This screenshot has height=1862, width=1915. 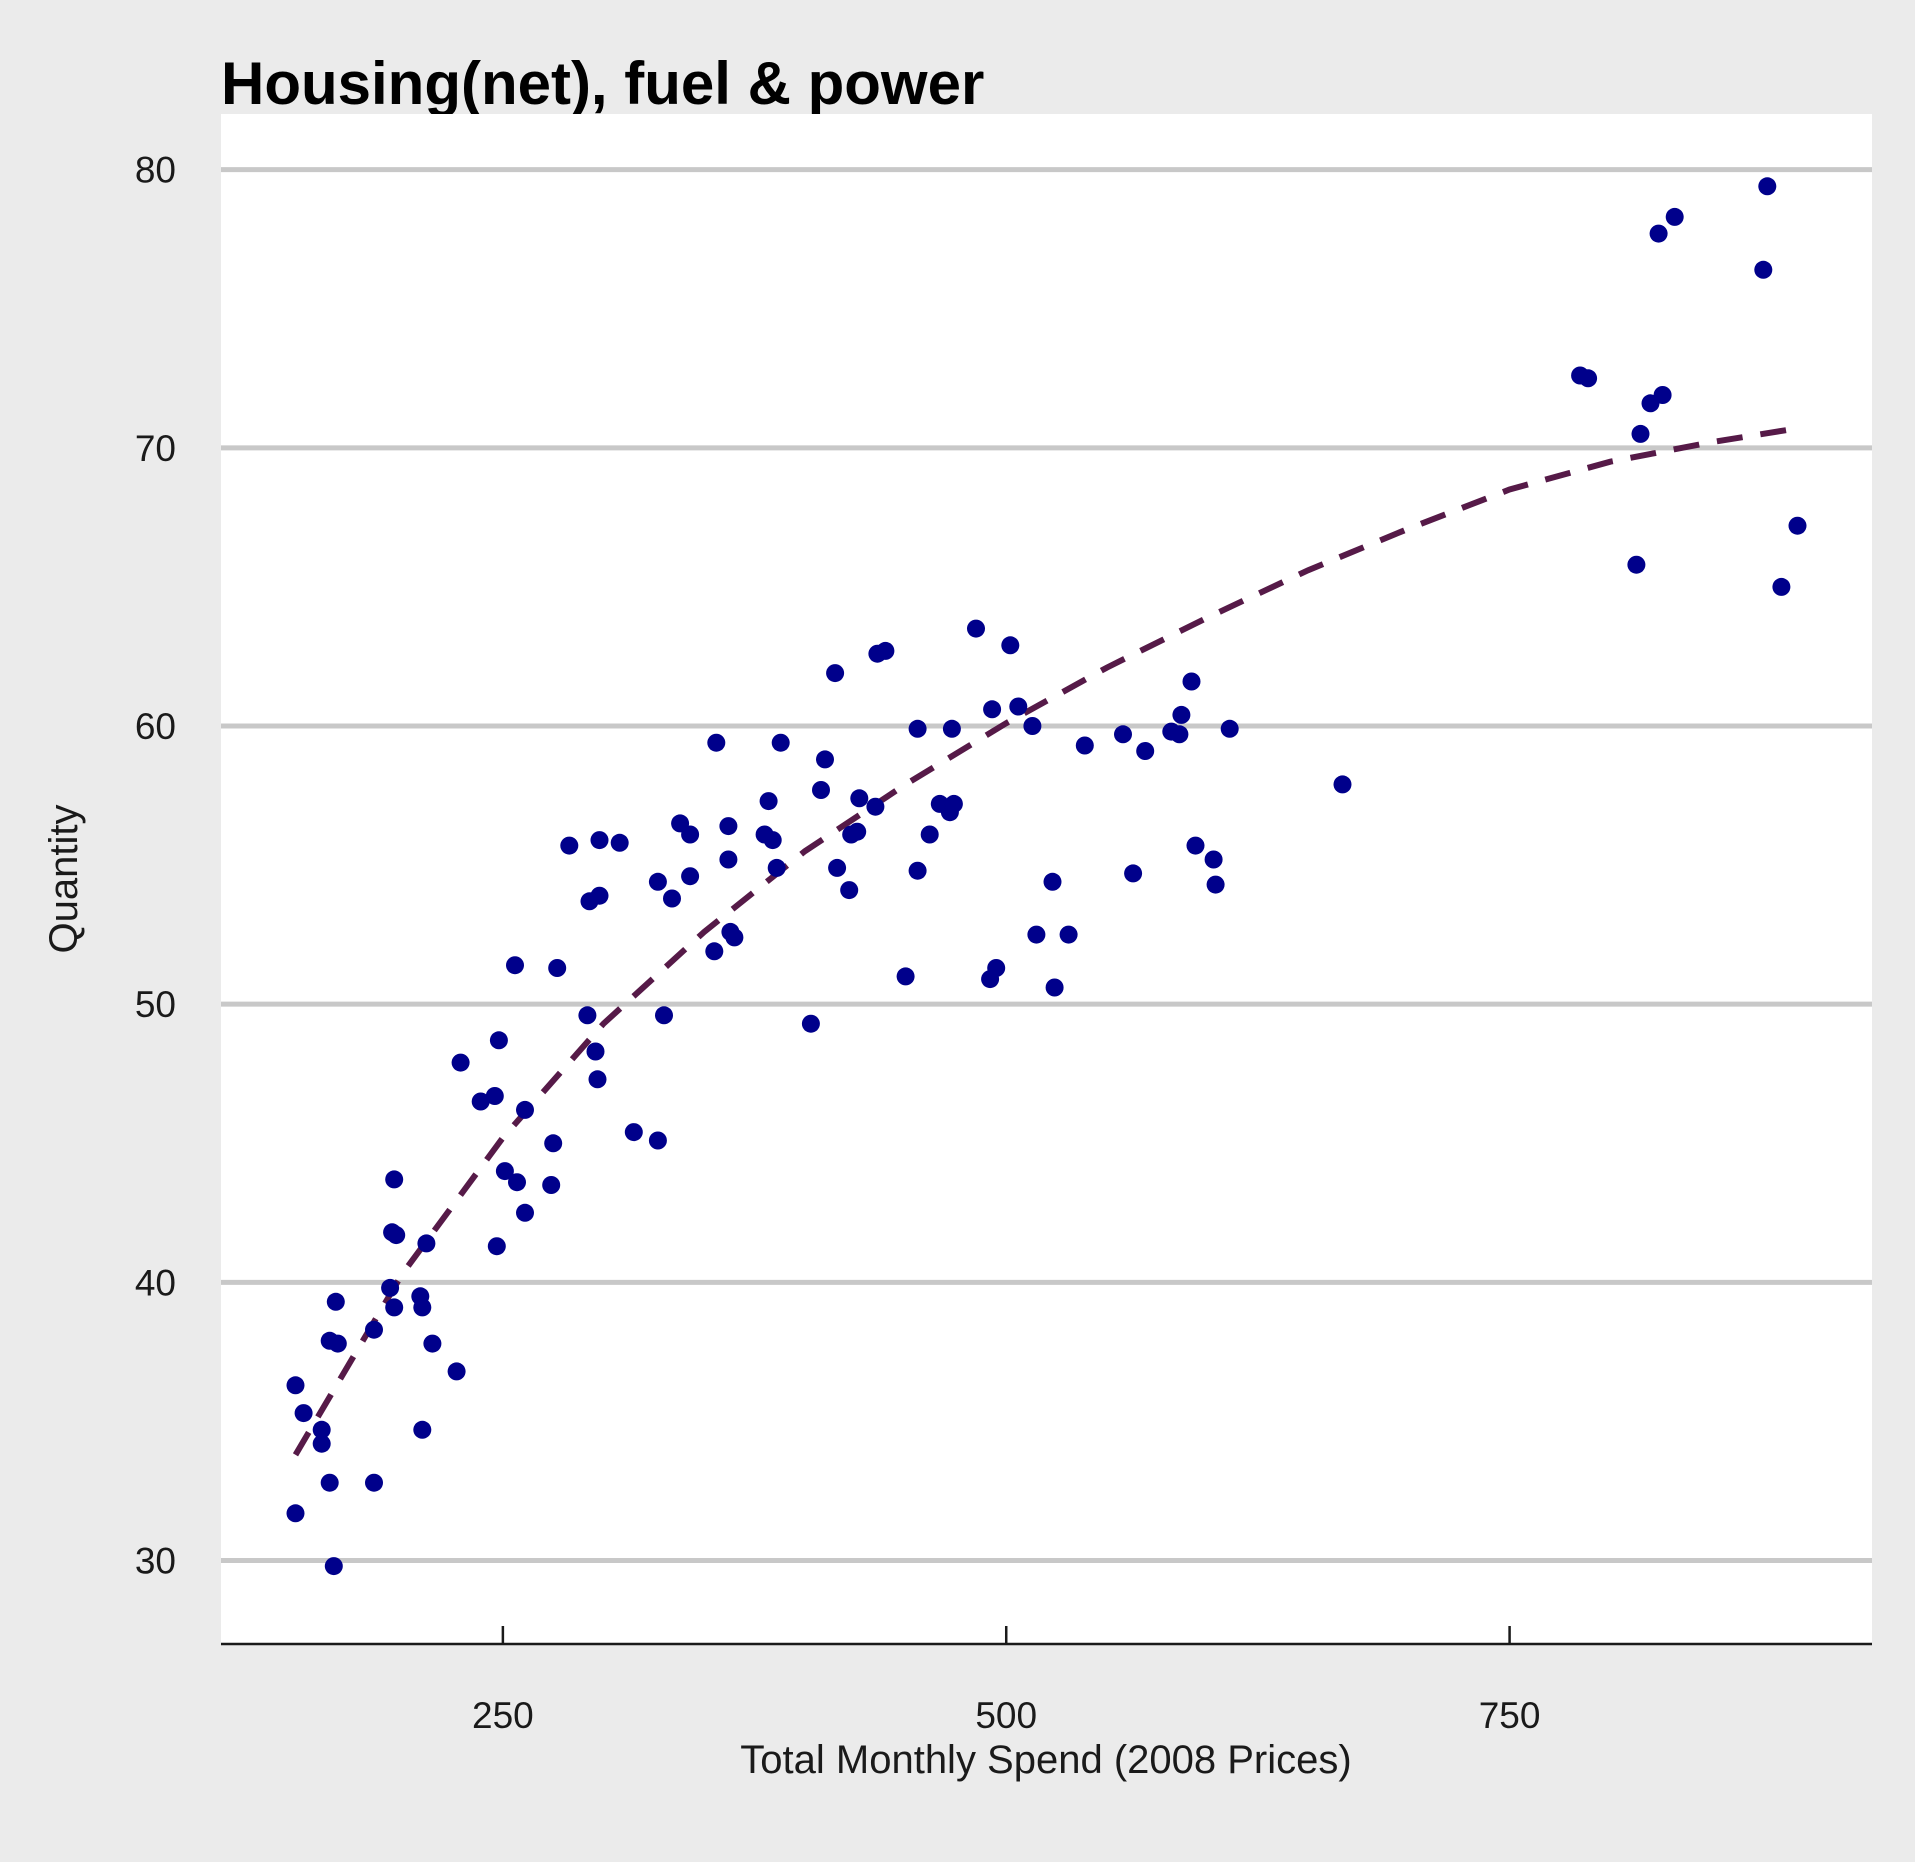 I want to click on x-tick-label-250: 250, so click(x=503, y=1715).